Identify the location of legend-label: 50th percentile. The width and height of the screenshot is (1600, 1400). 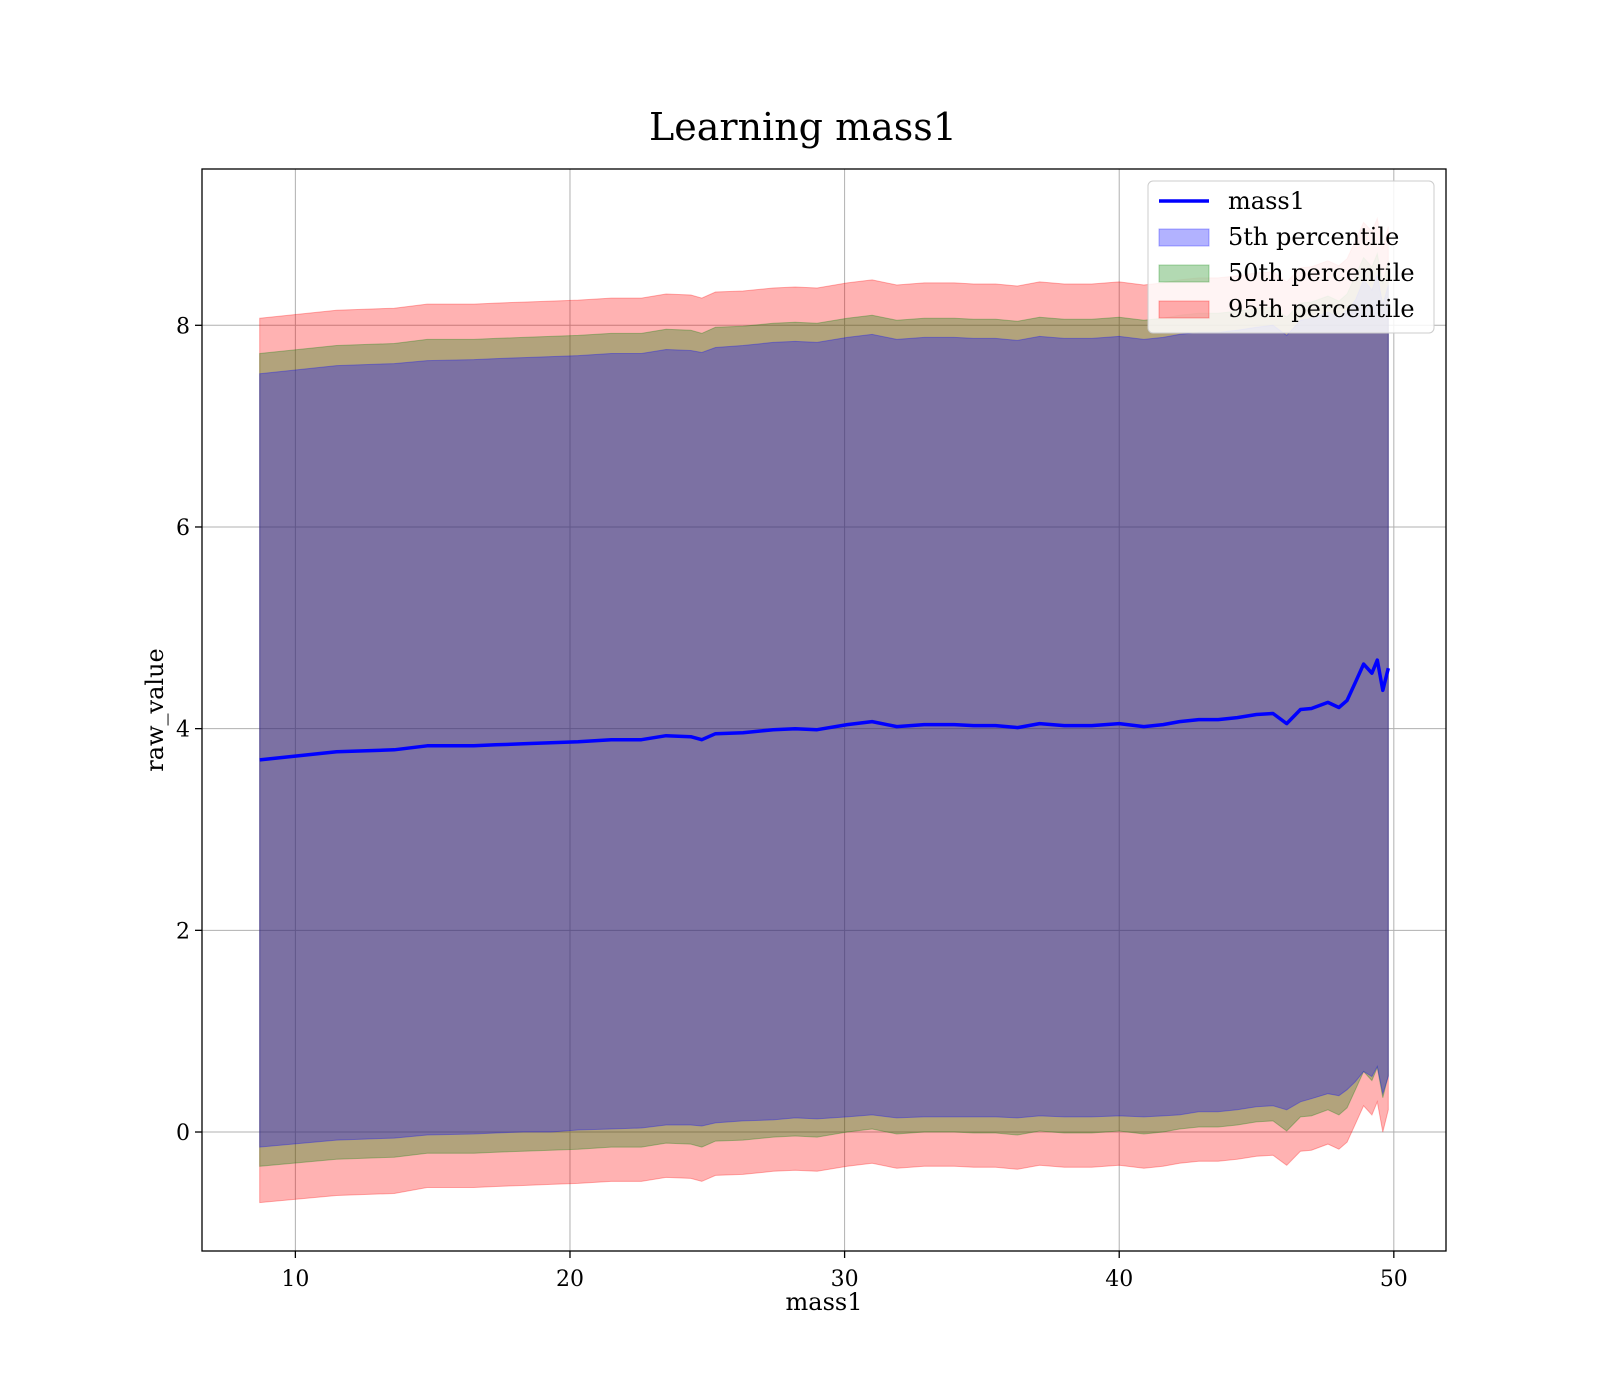
(1321, 273).